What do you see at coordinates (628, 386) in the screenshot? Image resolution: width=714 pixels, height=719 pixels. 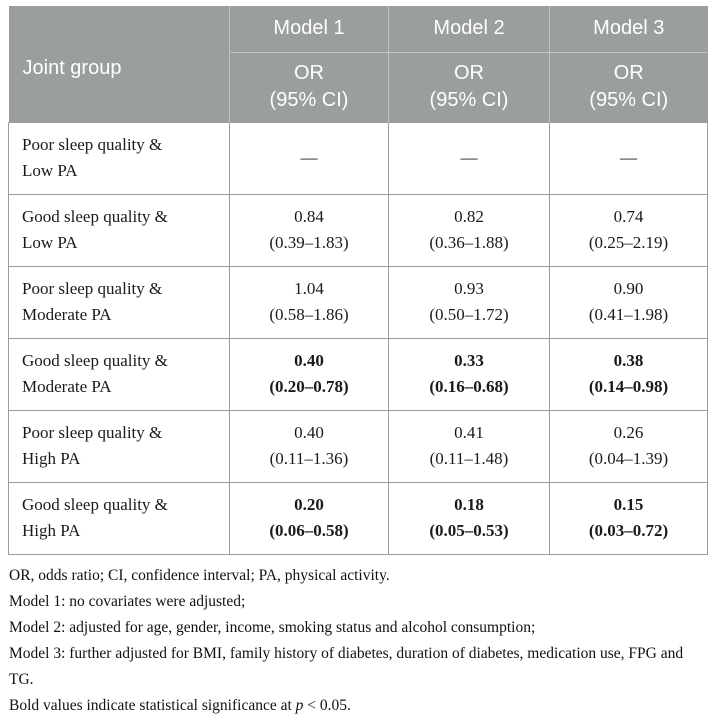 I see `ci-value: (0.14–0.98)` at bounding box center [628, 386].